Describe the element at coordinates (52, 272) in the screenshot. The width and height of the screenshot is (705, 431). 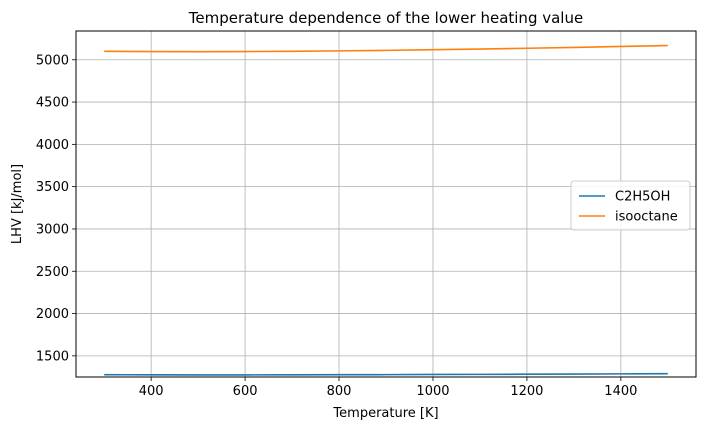
I see `y-tick-label: 2500` at that location.